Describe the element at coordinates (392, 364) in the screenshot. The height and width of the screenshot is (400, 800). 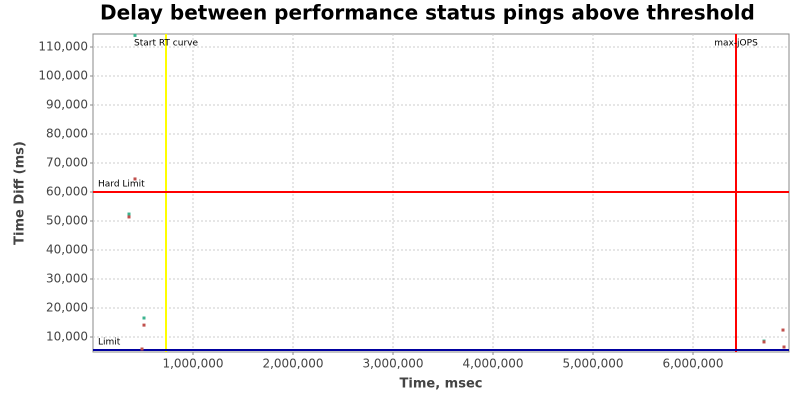
I see `x-tick-label: 3,000,000` at that location.